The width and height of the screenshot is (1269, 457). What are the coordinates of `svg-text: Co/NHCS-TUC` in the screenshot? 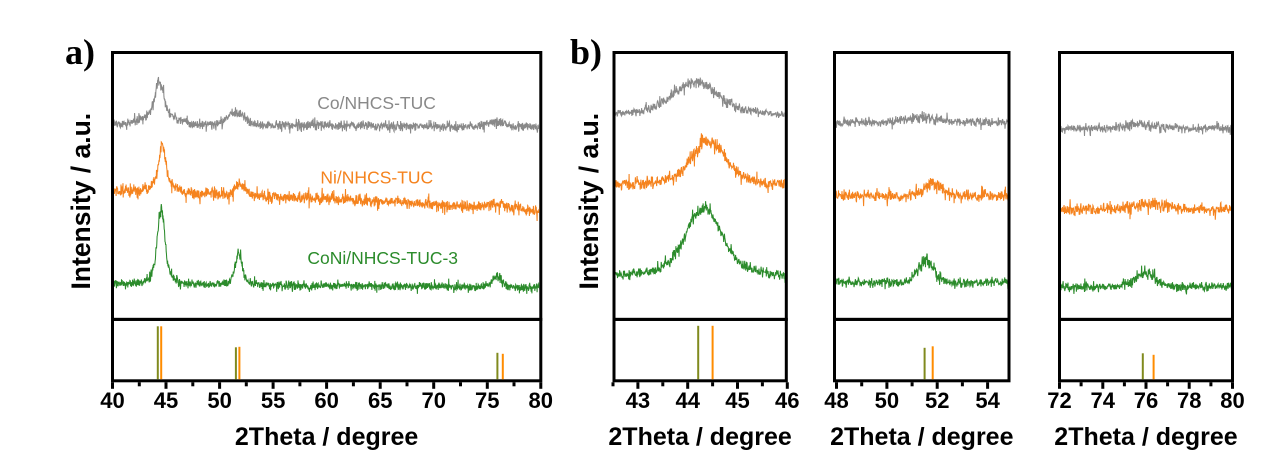 It's located at (376, 103).